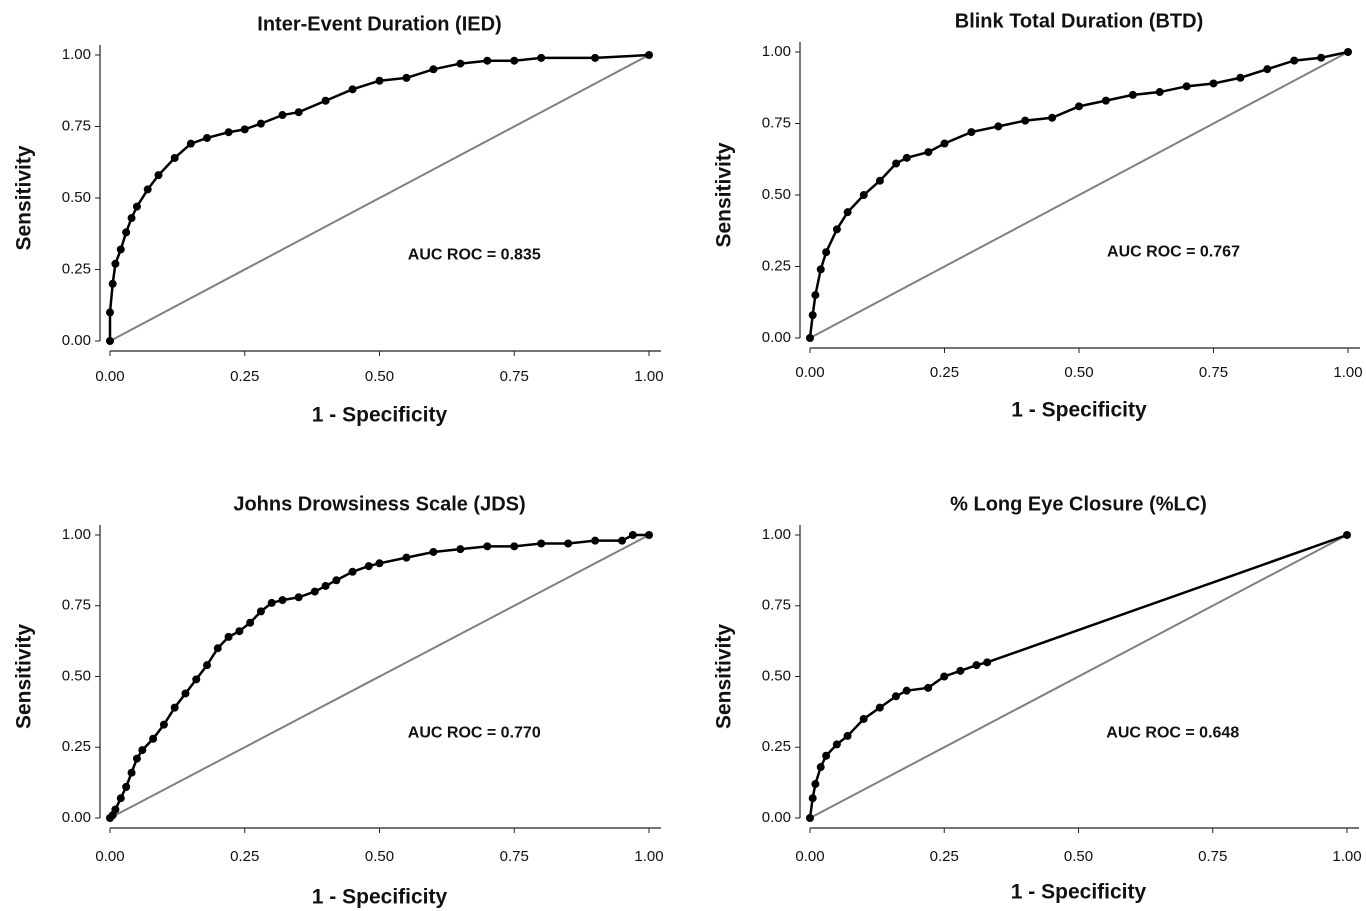 The width and height of the screenshot is (1366, 911). I want to click on chart-title: % Long Eye Closure (%LC), so click(1078, 504).